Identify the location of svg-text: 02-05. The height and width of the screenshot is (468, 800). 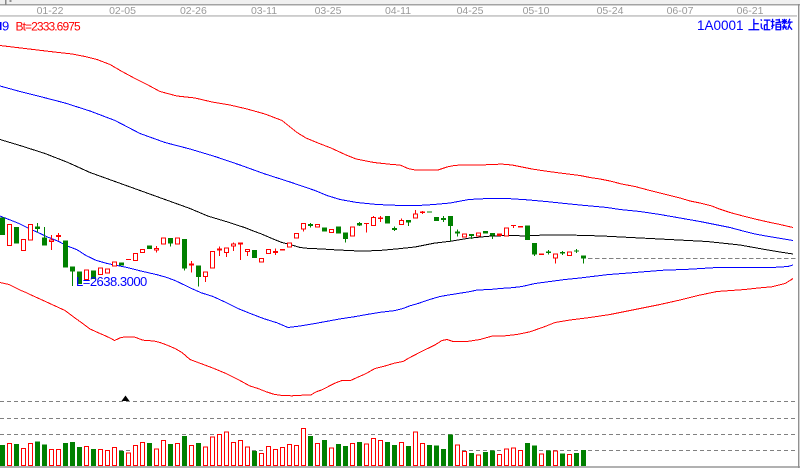
(122, 11).